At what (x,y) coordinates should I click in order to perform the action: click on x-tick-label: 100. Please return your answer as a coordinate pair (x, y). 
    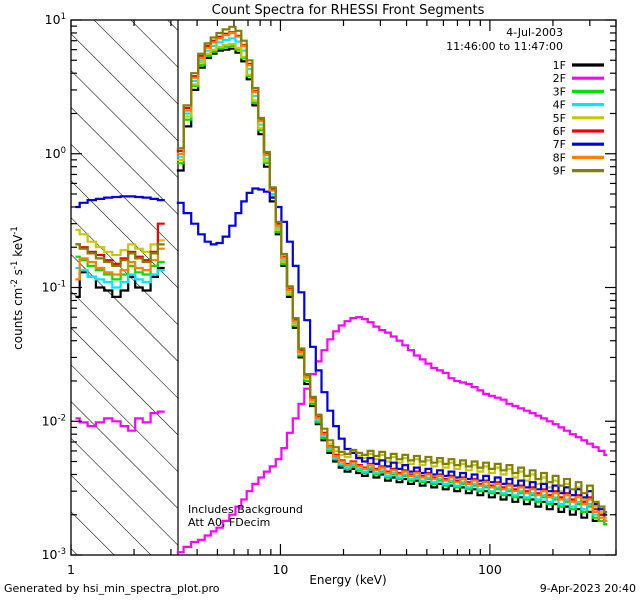
    Looking at the image, I should click on (490, 569).